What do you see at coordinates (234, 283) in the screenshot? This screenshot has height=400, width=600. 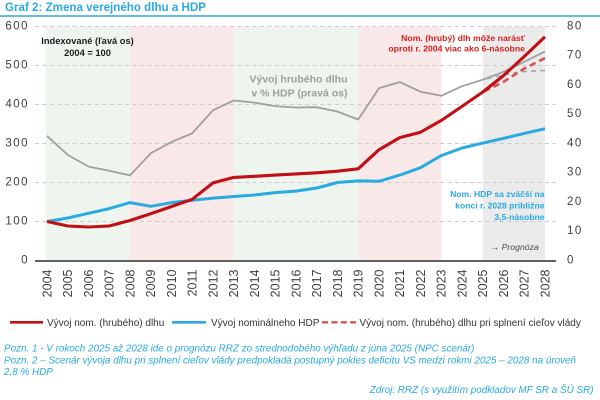 I see `svg-text: 2013` at bounding box center [234, 283].